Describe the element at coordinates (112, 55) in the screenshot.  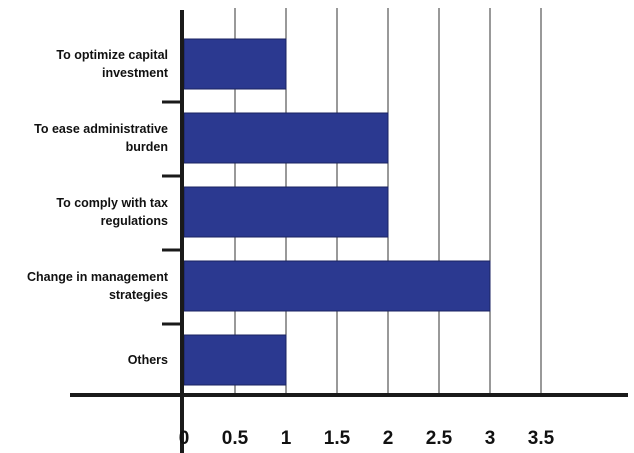
I see `category-label: To optimize capital` at that location.